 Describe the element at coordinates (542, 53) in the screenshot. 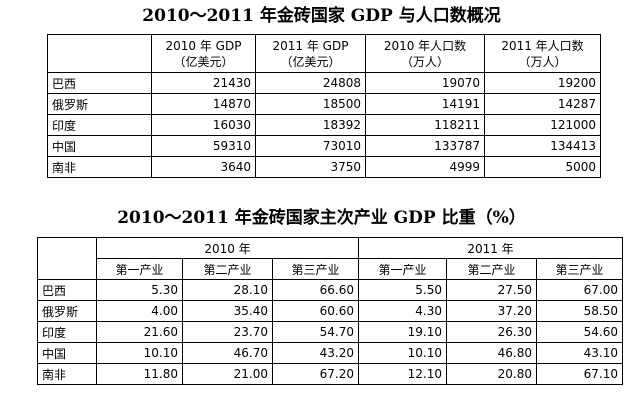

I see `table1-header-pop-2011: 2011 年人口数 （万人）` at that location.